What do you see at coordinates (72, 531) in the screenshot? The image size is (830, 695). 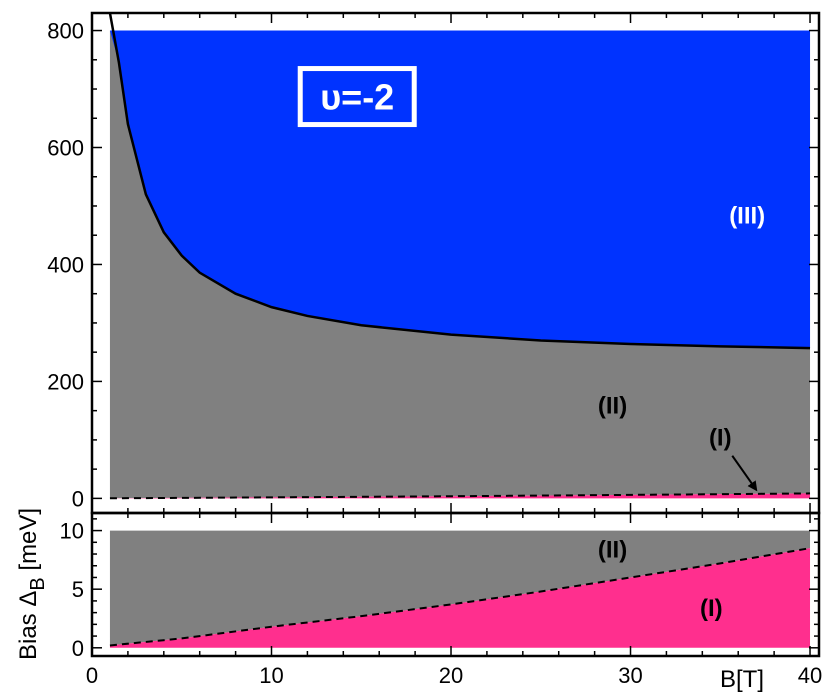 I see `y-tick-label: 10` at bounding box center [72, 531].